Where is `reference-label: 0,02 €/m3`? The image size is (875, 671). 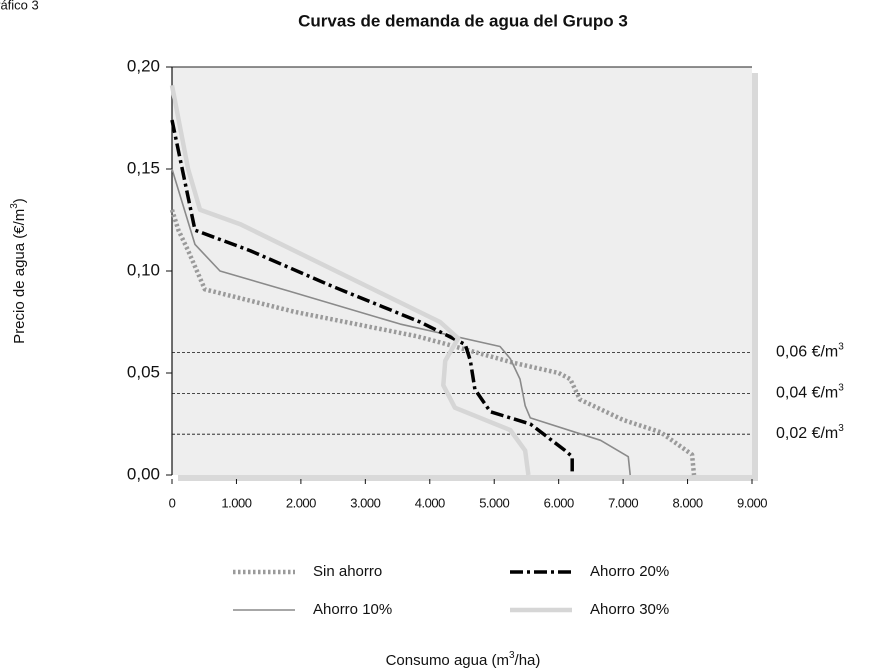 reference-label: 0,02 €/m3 is located at coordinates (810, 433).